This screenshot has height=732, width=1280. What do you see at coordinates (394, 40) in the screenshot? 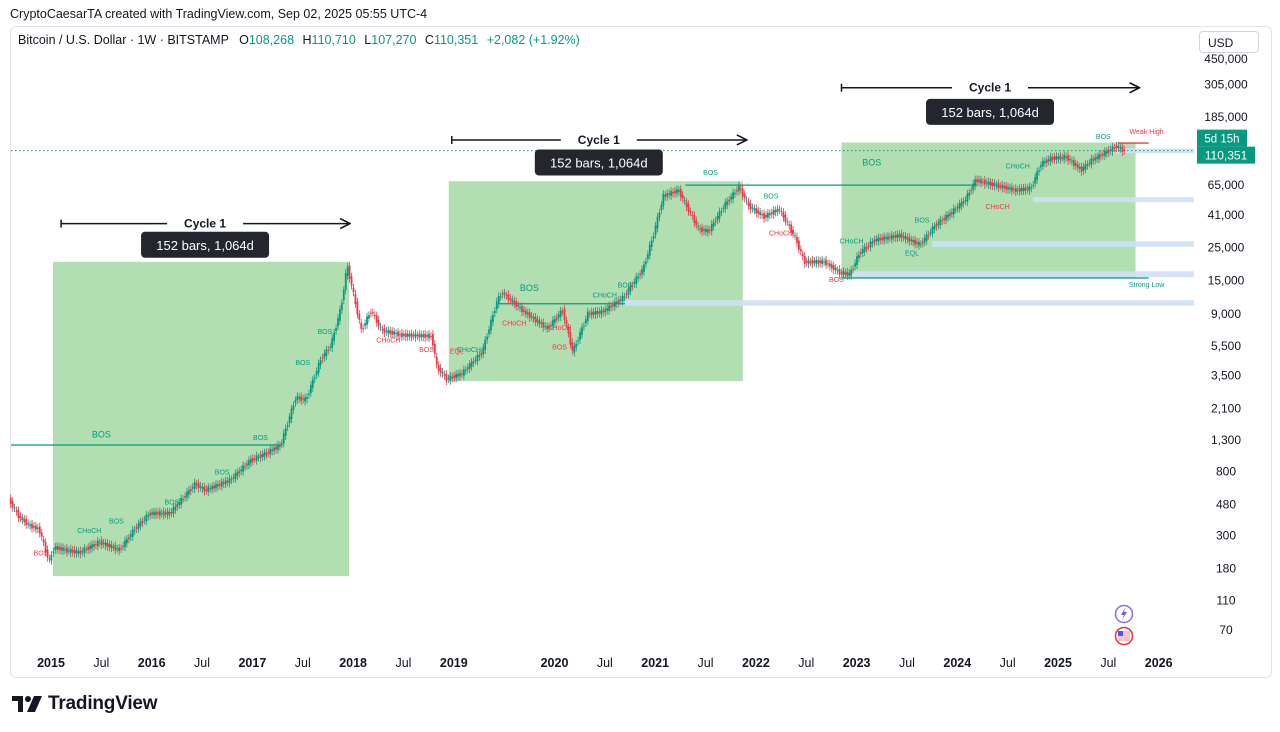
I see `low-value: 107,270` at bounding box center [394, 40].